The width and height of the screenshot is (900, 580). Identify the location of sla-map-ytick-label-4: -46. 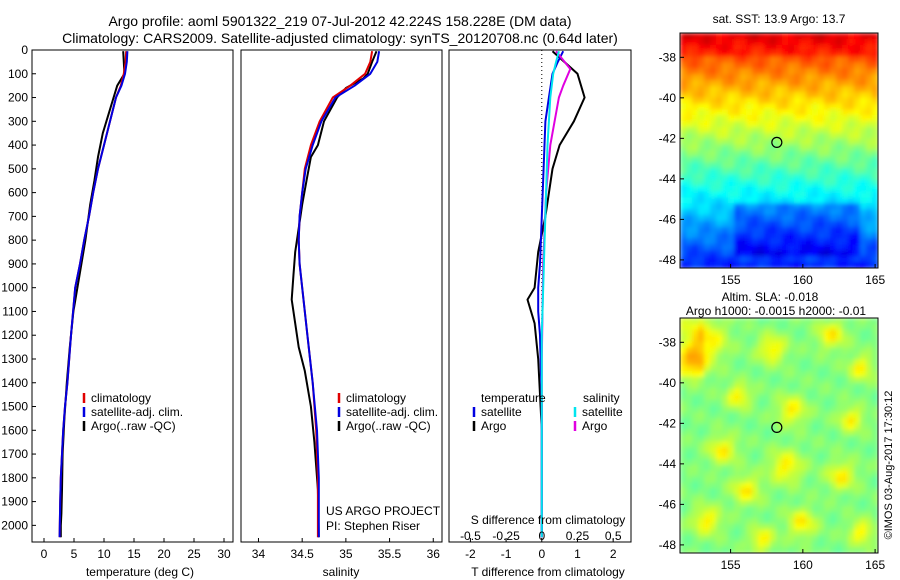
(668, 504).